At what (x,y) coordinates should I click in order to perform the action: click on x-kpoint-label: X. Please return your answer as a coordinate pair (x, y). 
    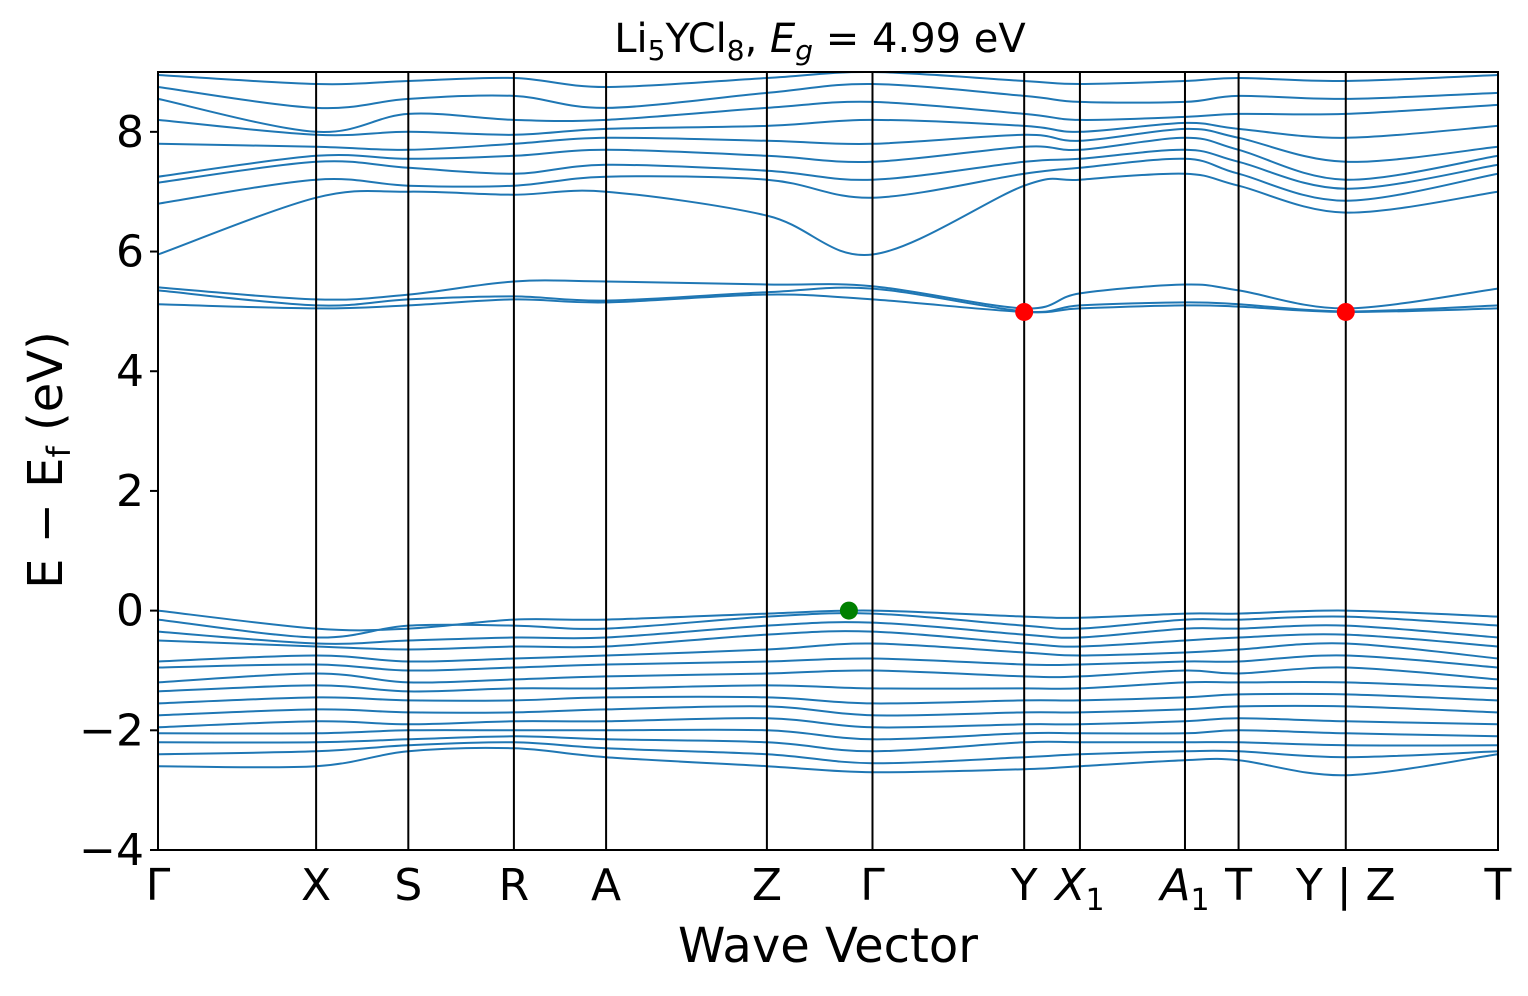
    Looking at the image, I should click on (316, 885).